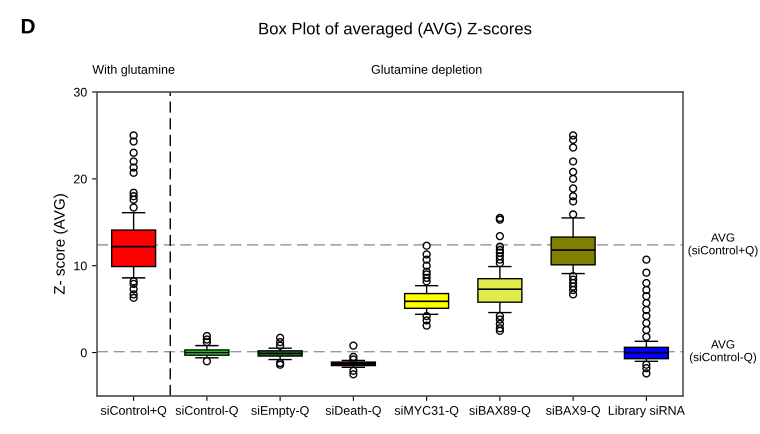 The image size is (760, 434). What do you see at coordinates (353, 412) in the screenshot?
I see `x-tick-label: siDeath-Q` at bounding box center [353, 412].